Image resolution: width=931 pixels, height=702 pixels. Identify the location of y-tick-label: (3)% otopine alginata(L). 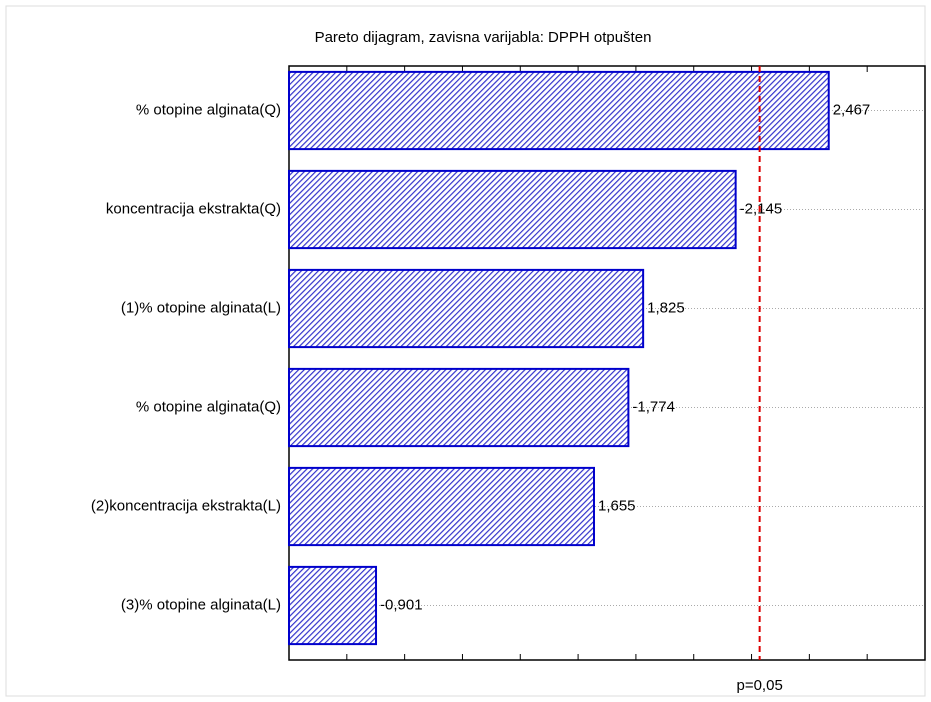
(201, 604).